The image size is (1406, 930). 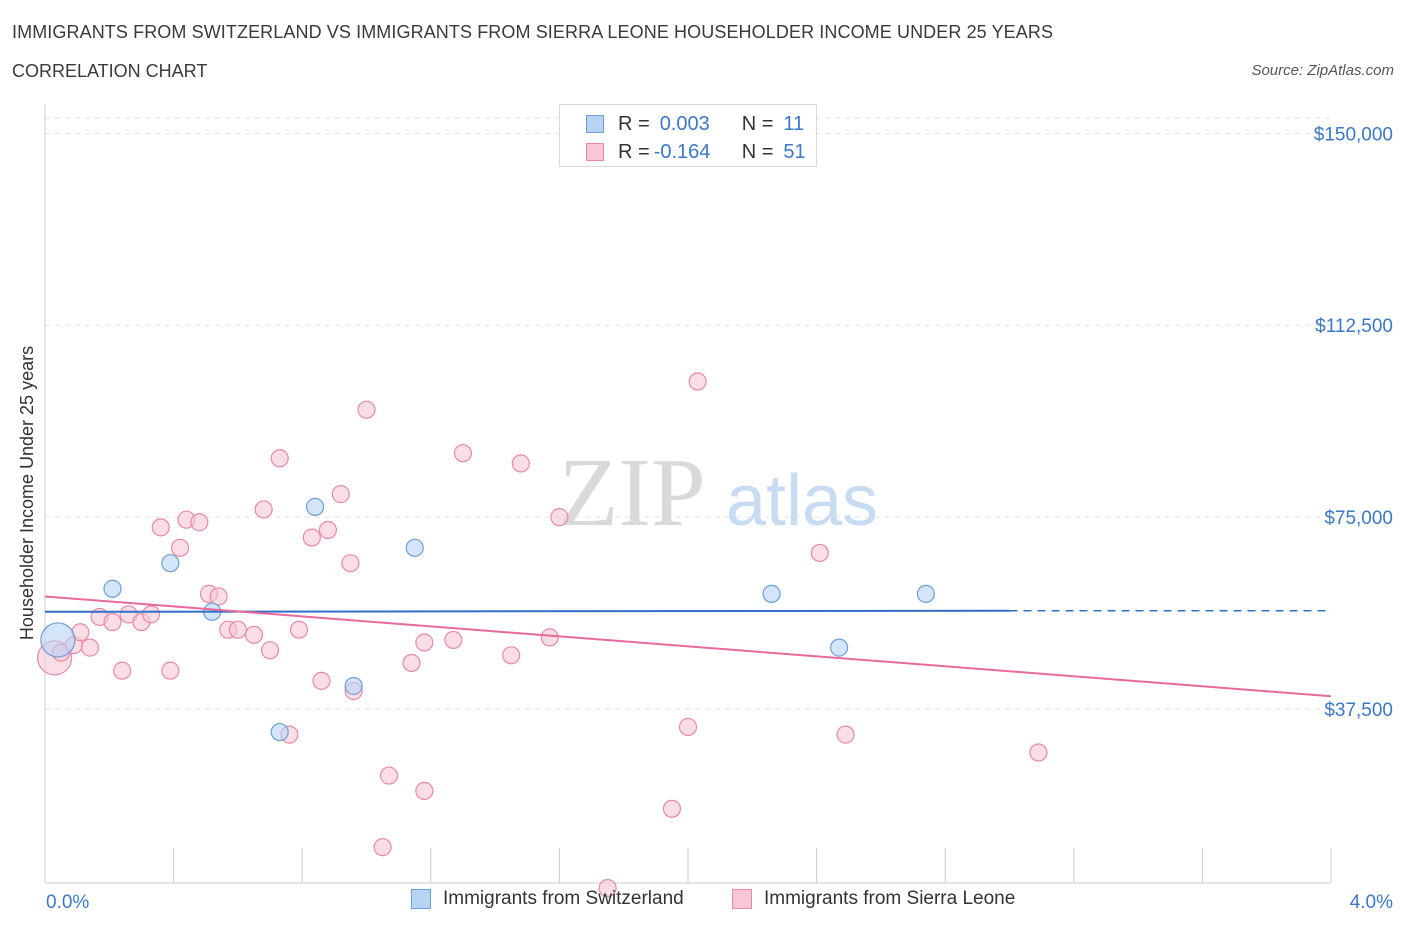 What do you see at coordinates (1358, 518) in the screenshot?
I see `y-tick-label: $75,000` at bounding box center [1358, 518].